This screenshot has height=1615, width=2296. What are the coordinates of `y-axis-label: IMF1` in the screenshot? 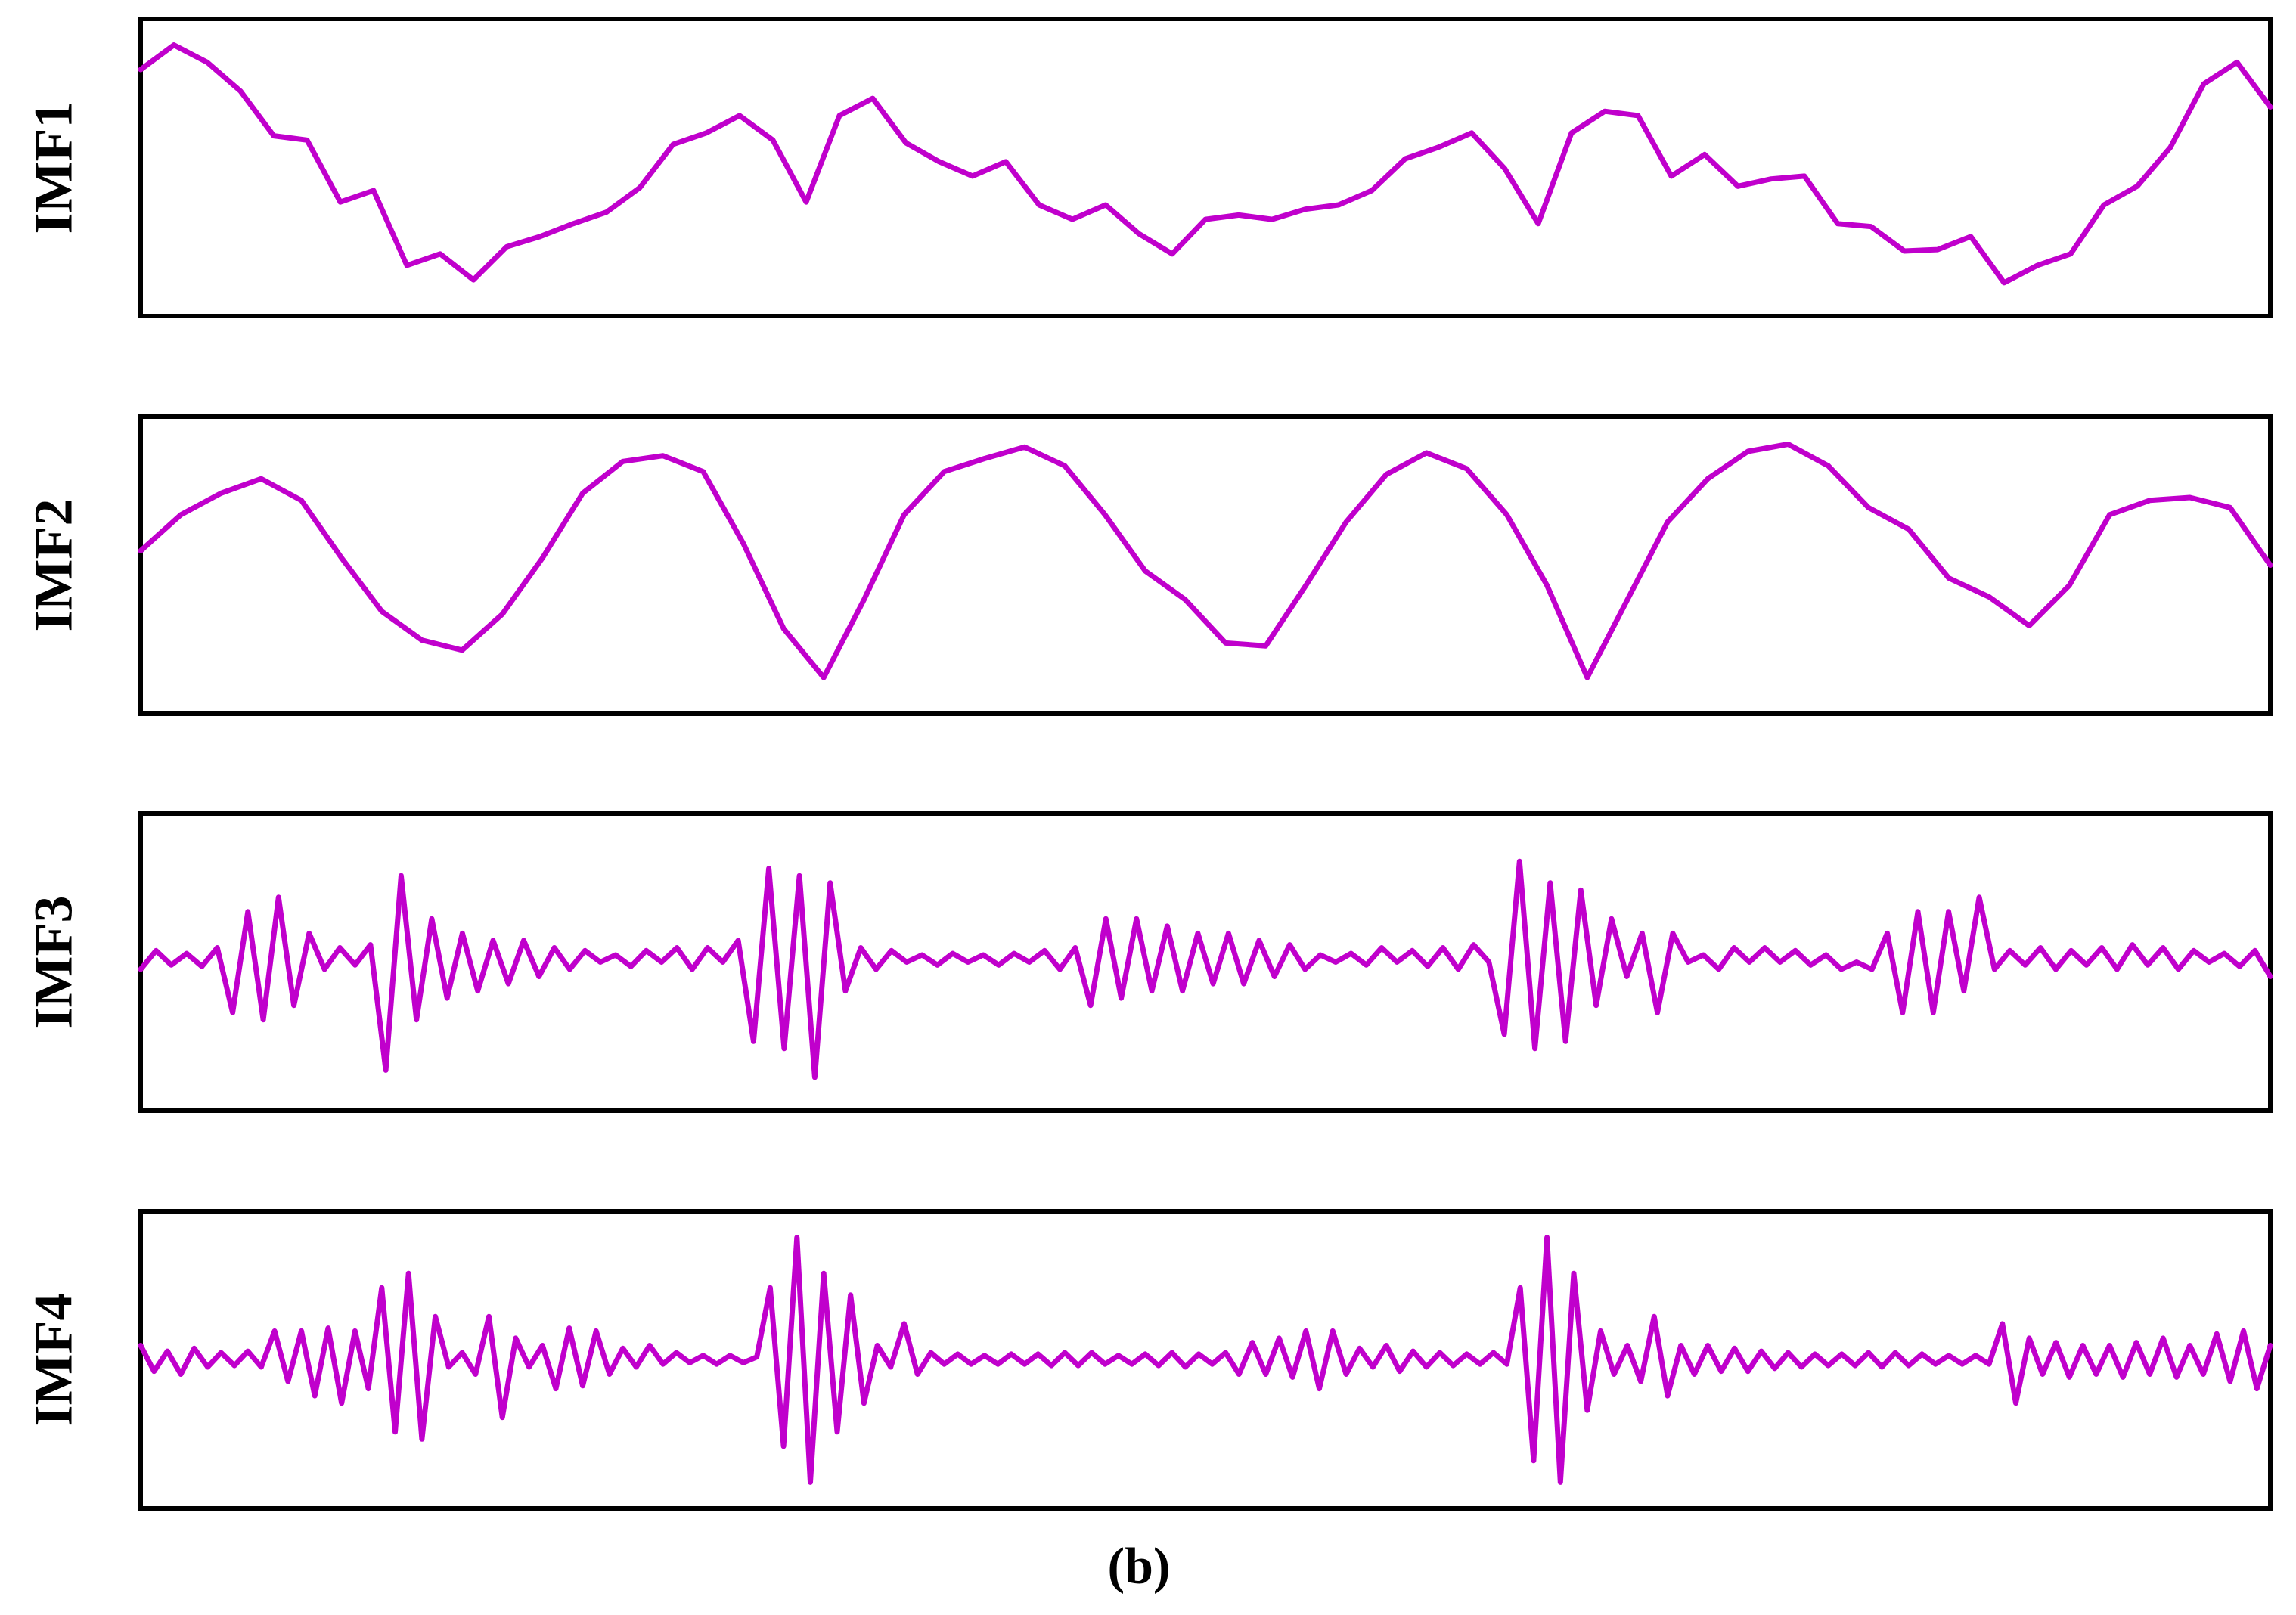 It's located at (53, 167).